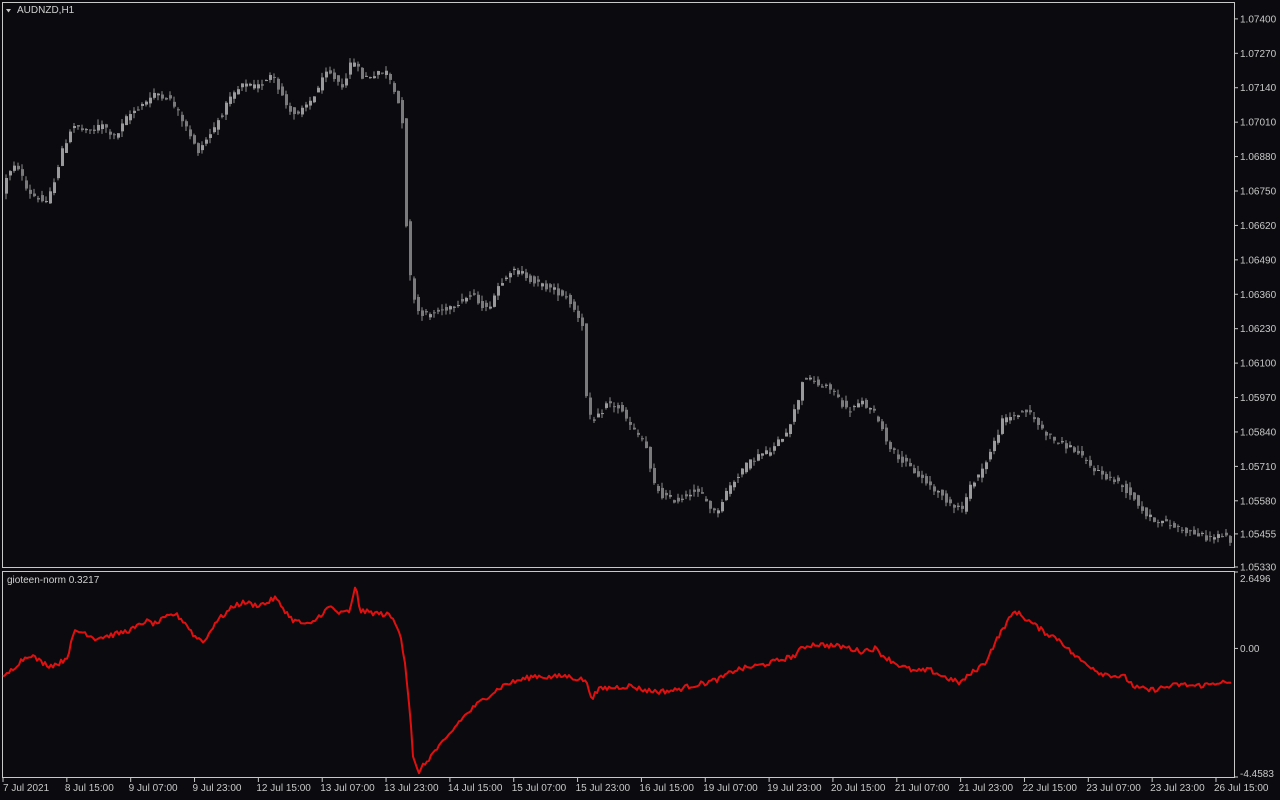 Image resolution: width=1280 pixels, height=800 pixels. I want to click on symbol-label: AUDNZD,H1, so click(46, 10).